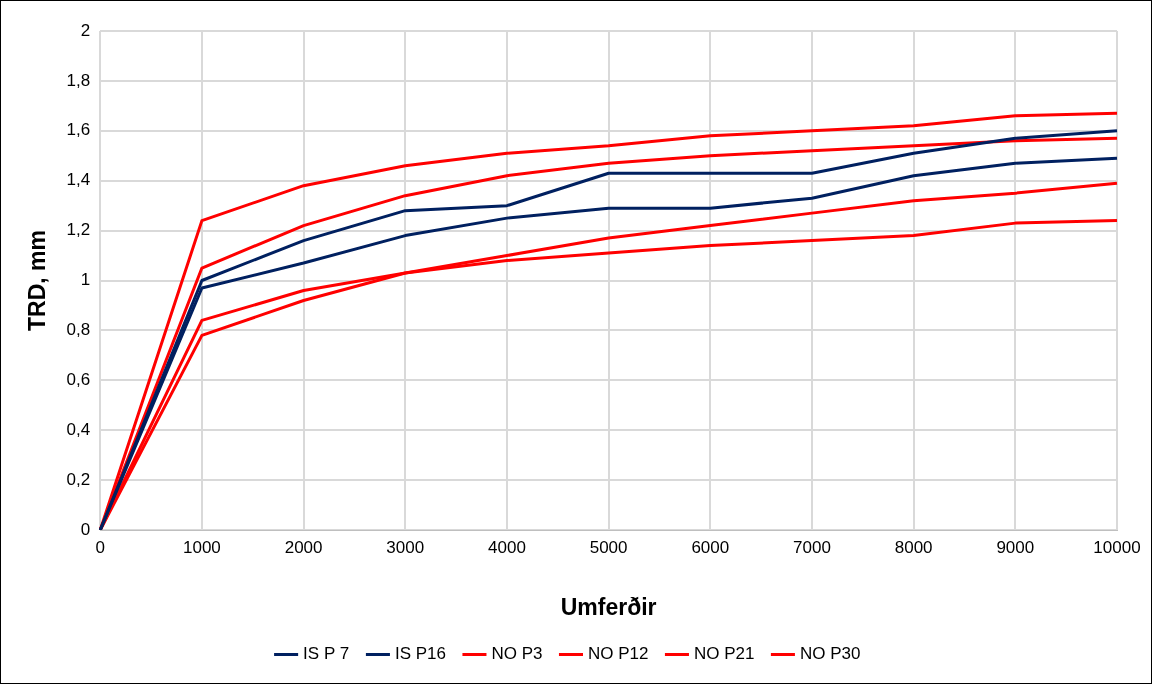 This screenshot has height=684, width=1152. I want to click on x-tick-label: 5000, so click(608, 547).